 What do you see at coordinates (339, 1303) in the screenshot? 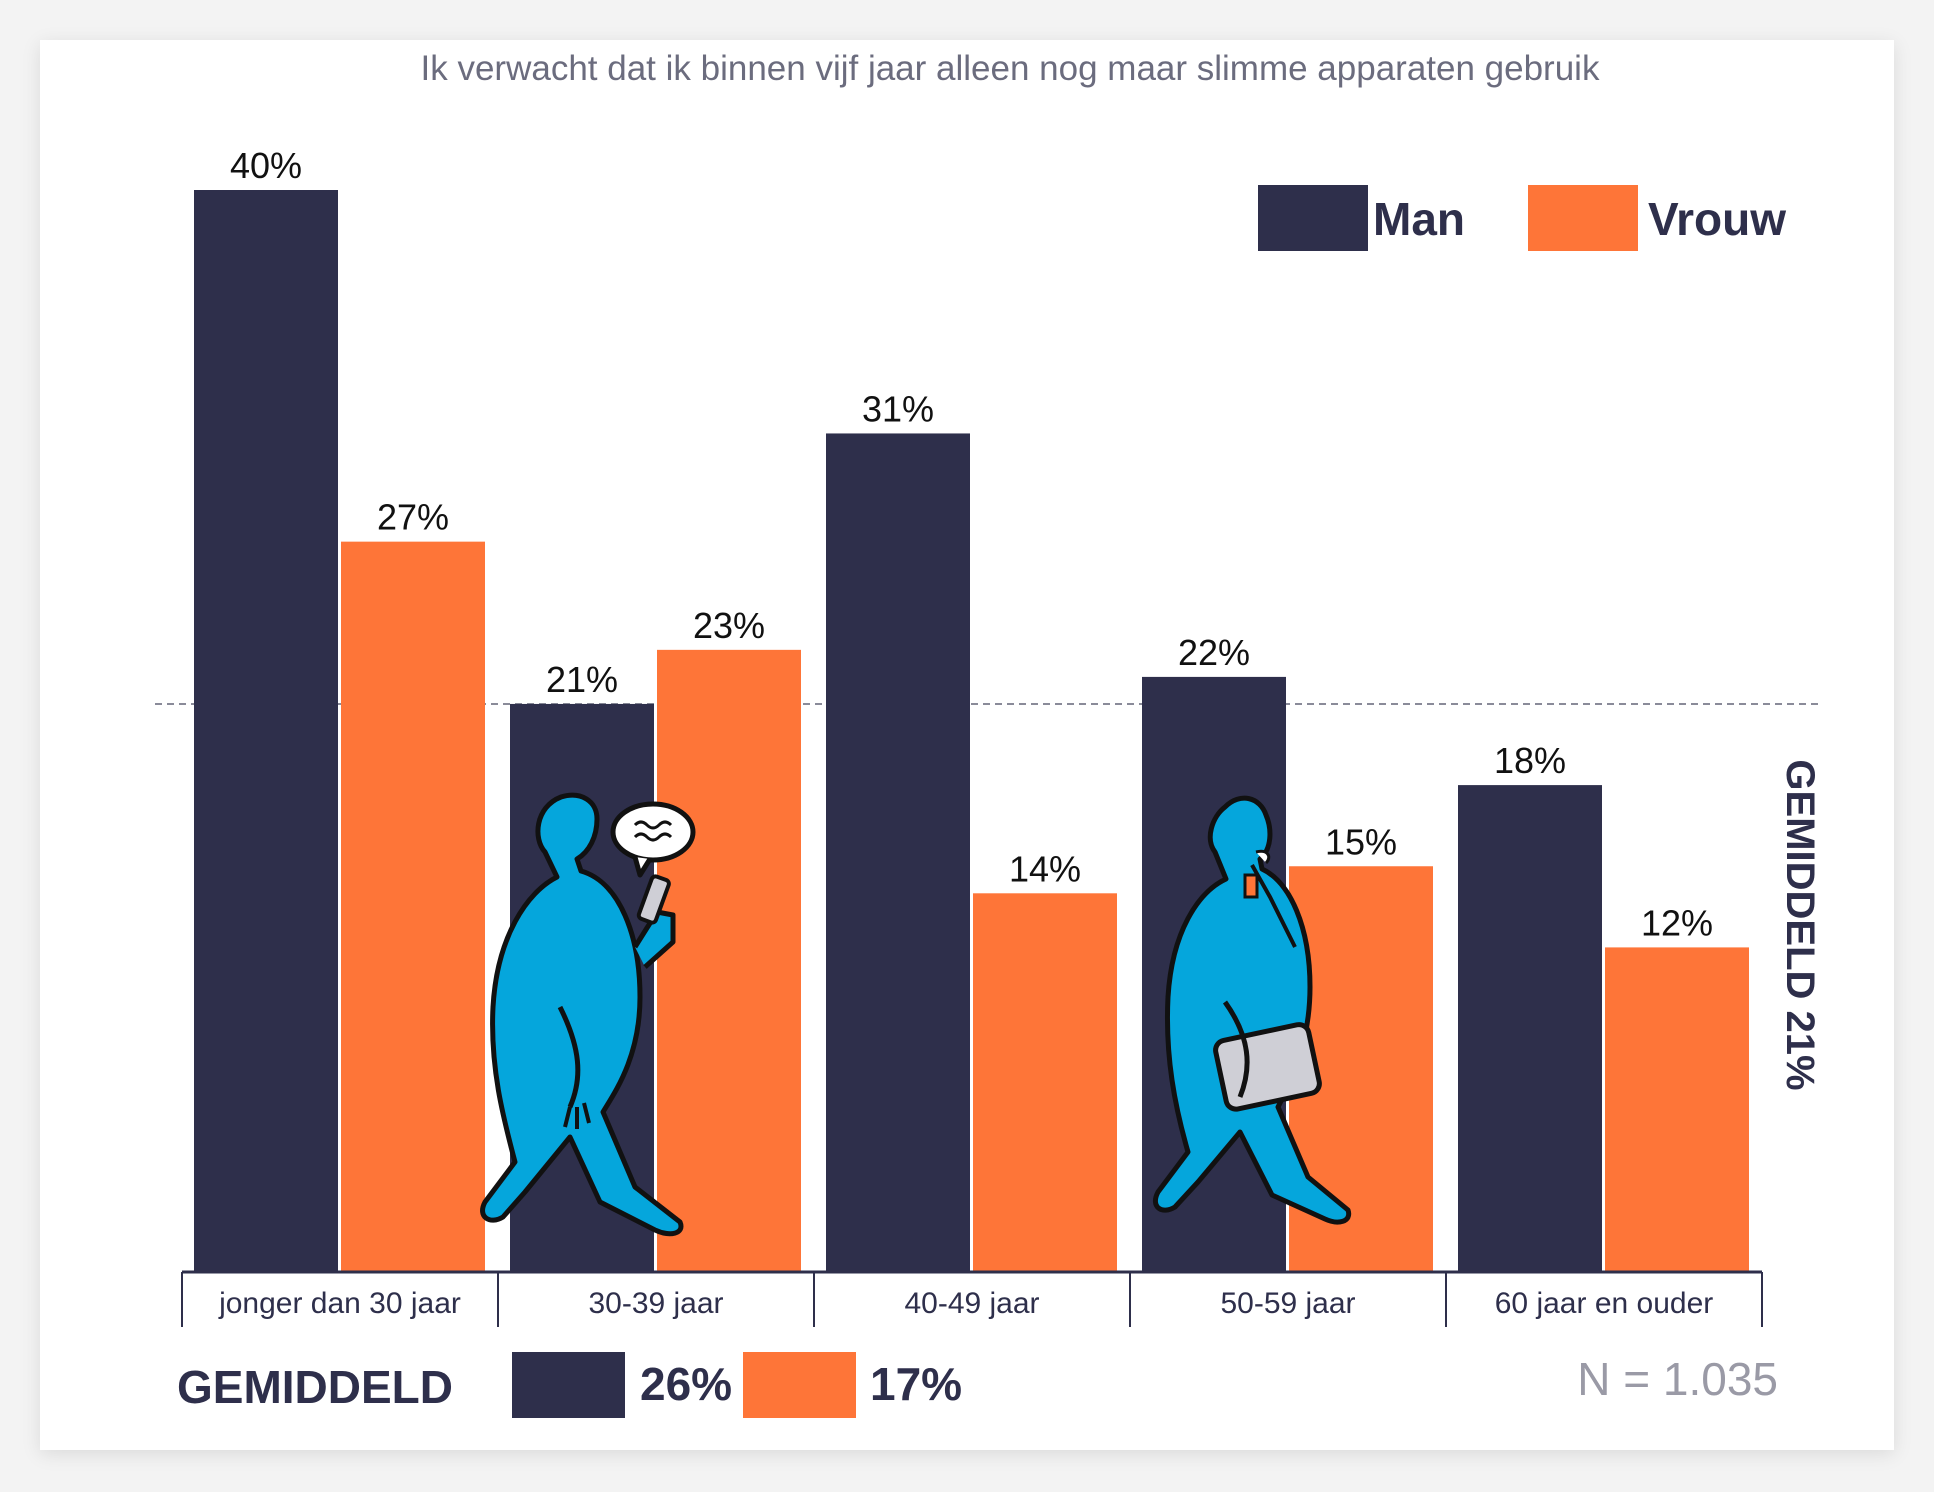
I see `category-label-0: jonger dan 30 jaar` at bounding box center [339, 1303].